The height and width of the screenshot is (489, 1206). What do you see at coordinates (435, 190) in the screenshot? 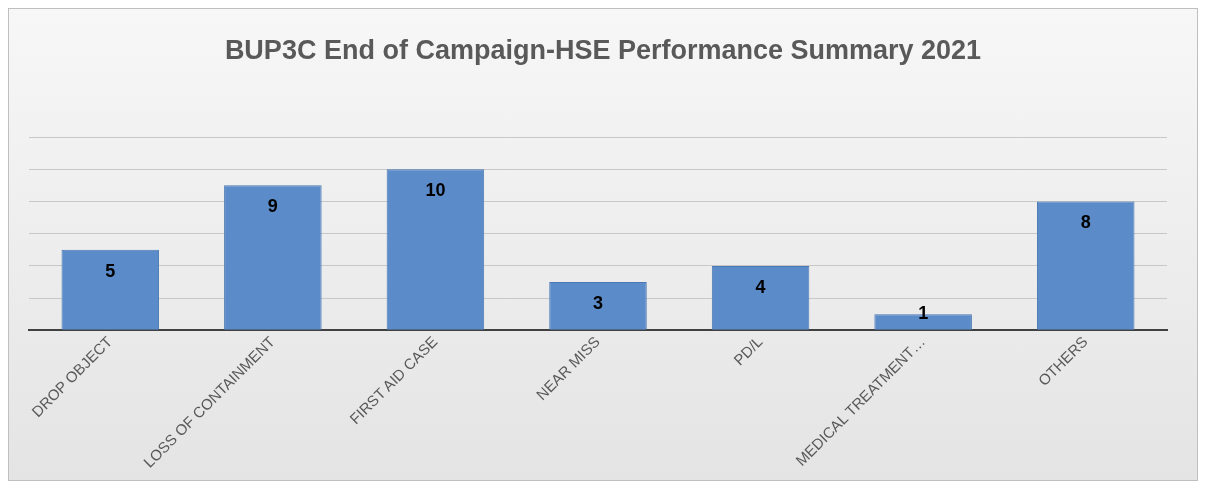
I see `data-label: 10` at bounding box center [435, 190].